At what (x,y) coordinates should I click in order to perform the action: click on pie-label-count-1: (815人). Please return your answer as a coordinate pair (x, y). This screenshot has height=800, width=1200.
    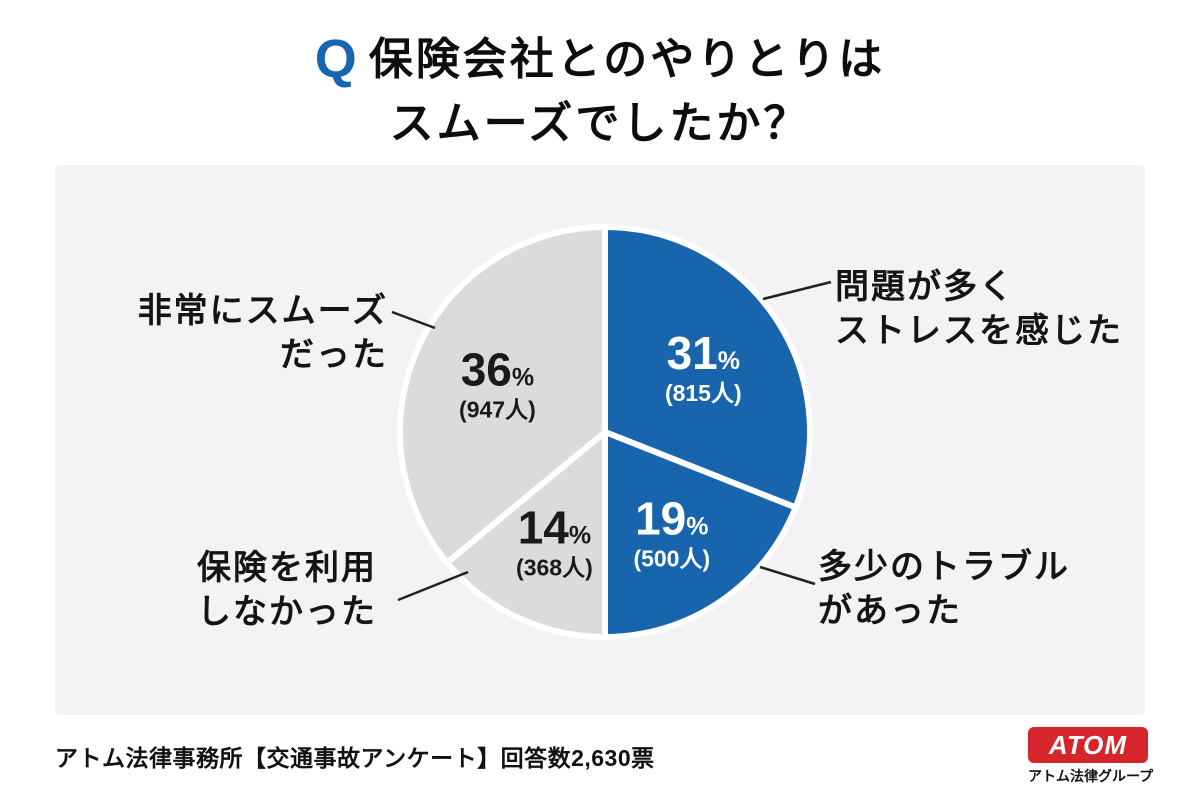
    Looking at the image, I should click on (703, 393).